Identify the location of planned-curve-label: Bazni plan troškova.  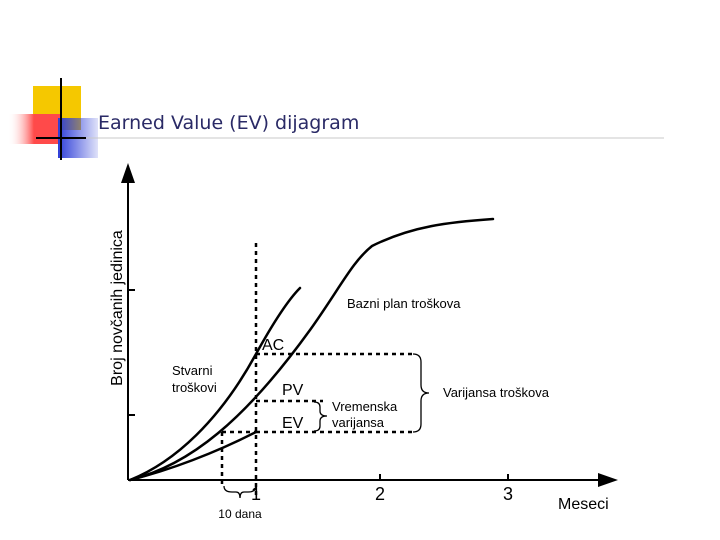
(404, 303).